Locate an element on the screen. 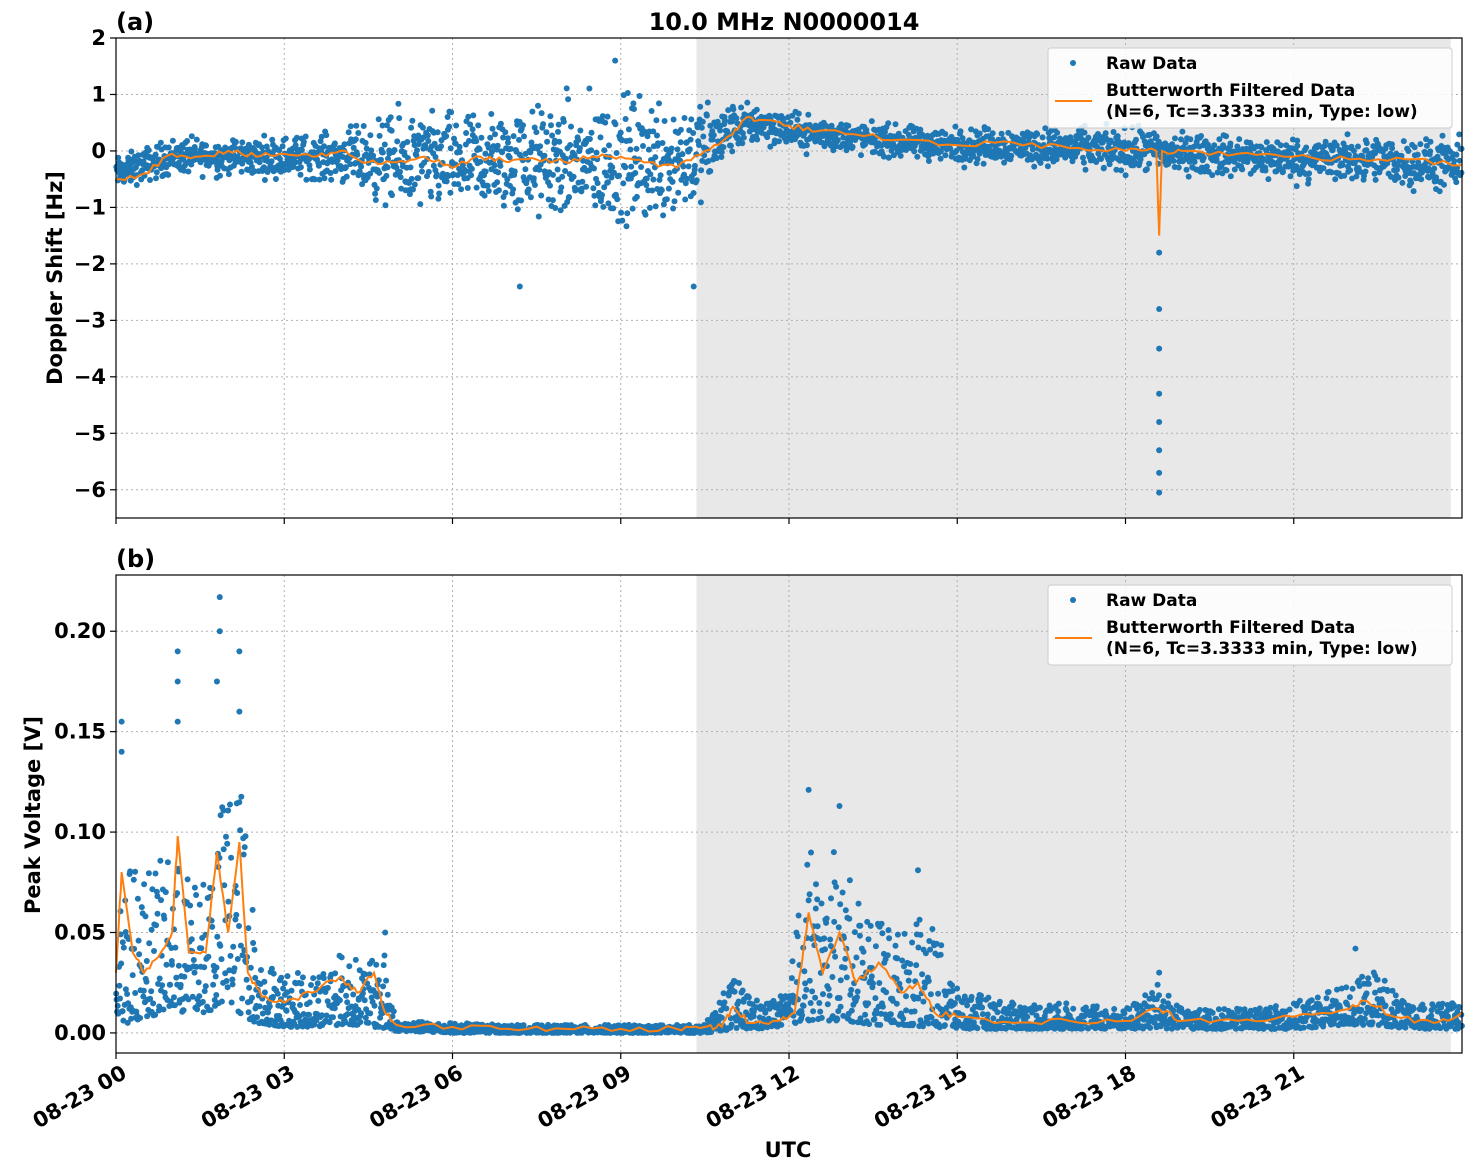 This screenshot has width=1472, height=1172. doppler-raw-outlier is located at coordinates (1159, 252).